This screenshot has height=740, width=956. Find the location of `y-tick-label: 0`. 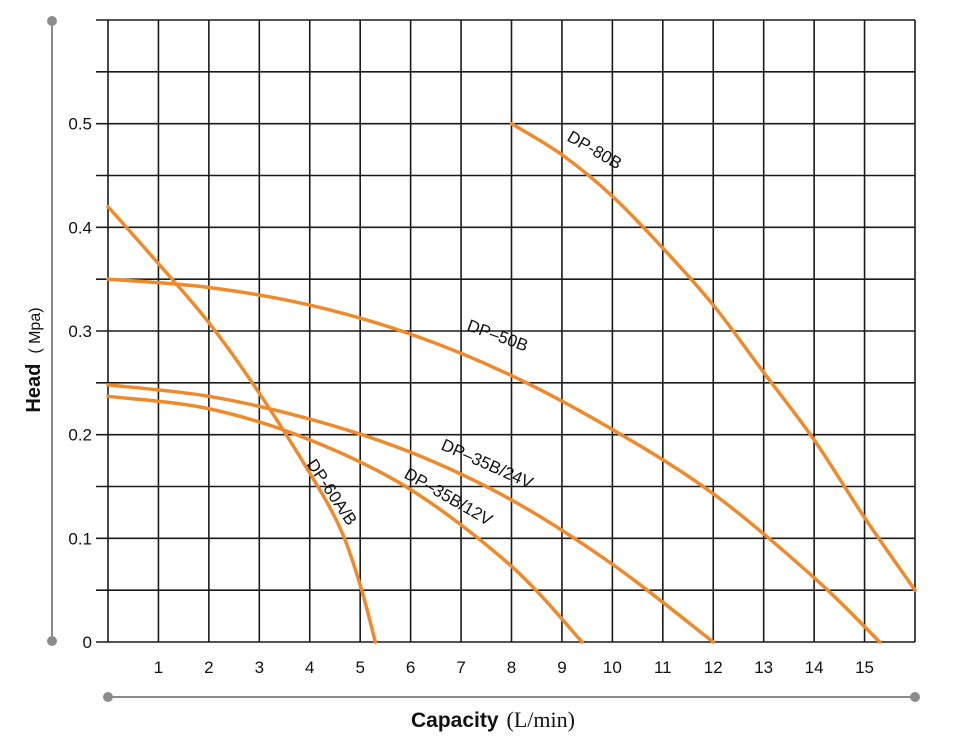

y-tick-label: 0 is located at coordinates (87, 642).